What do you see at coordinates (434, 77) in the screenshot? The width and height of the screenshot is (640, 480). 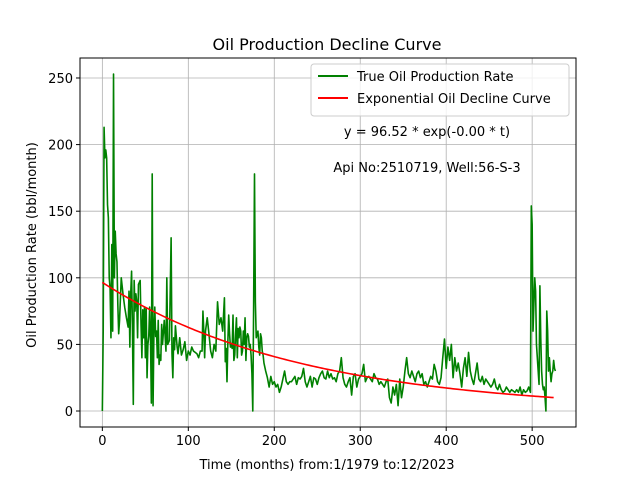 I see `legend-label-true-rate: True Oil Production Rate` at bounding box center [434, 77].